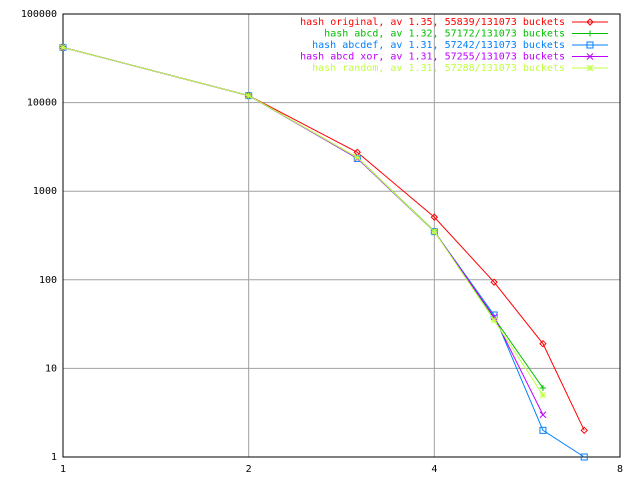 The width and height of the screenshot is (640, 480). What do you see at coordinates (444, 34) in the screenshot?
I see `legend-label: hash abcd, av 1.32, 57172/131073 buckets` at bounding box center [444, 34].